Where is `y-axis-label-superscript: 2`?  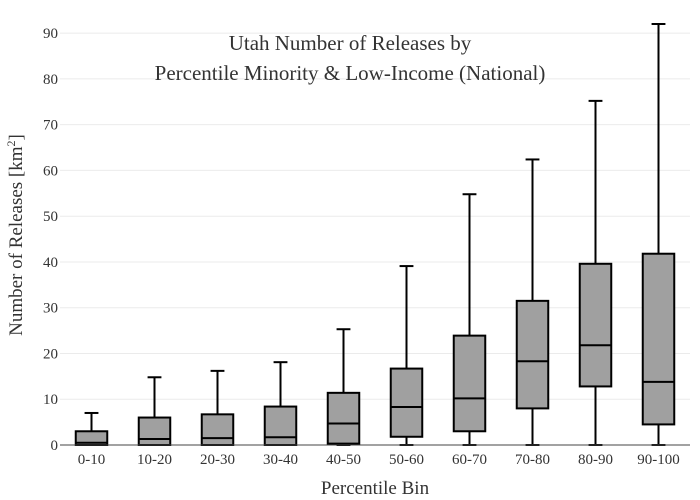 y-axis-label-superscript: 2 is located at coordinates (11, 143).